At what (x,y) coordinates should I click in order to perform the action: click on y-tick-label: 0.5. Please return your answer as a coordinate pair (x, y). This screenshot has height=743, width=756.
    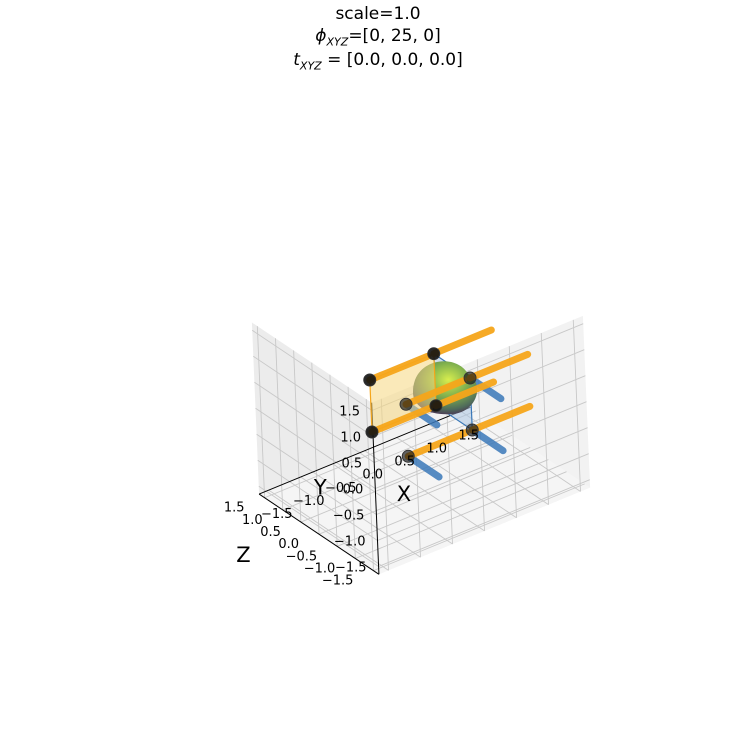
    Looking at the image, I should click on (352, 463).